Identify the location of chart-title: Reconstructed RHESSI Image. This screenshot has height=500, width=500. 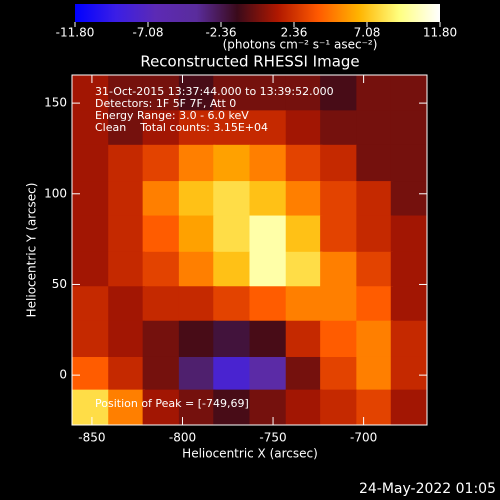
(249, 62).